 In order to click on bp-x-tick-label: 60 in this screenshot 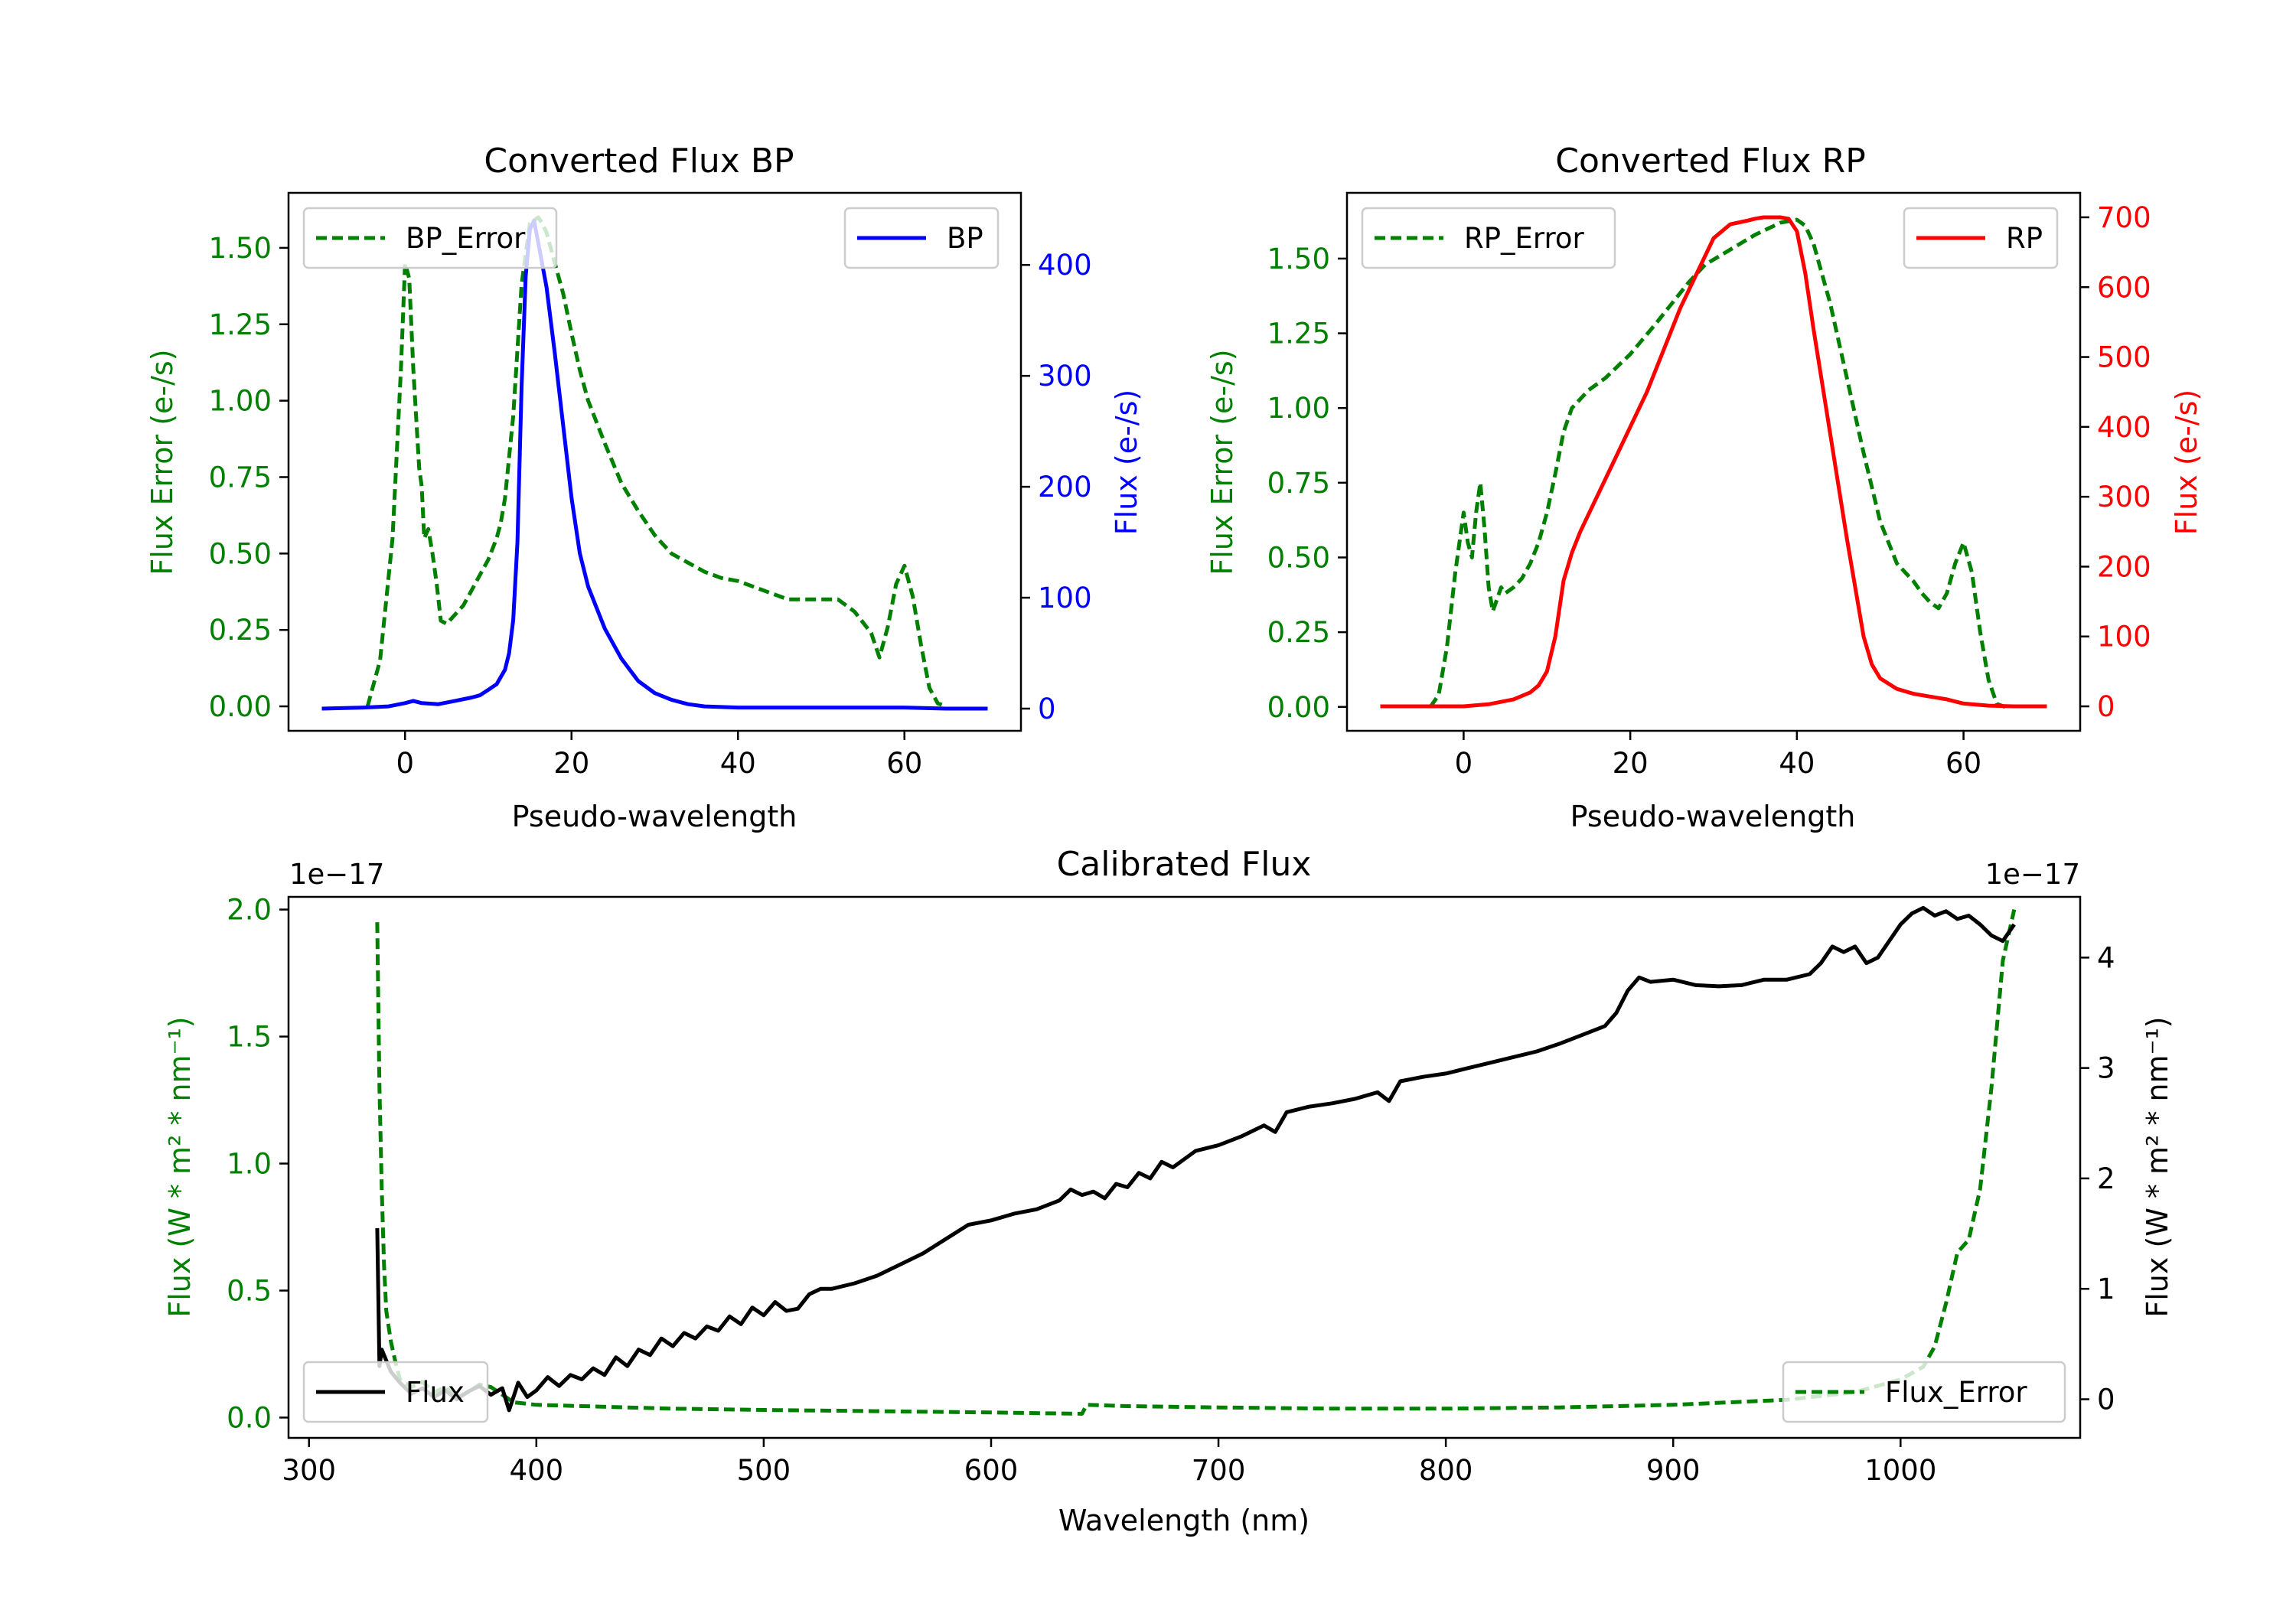, I will do `click(904, 763)`.